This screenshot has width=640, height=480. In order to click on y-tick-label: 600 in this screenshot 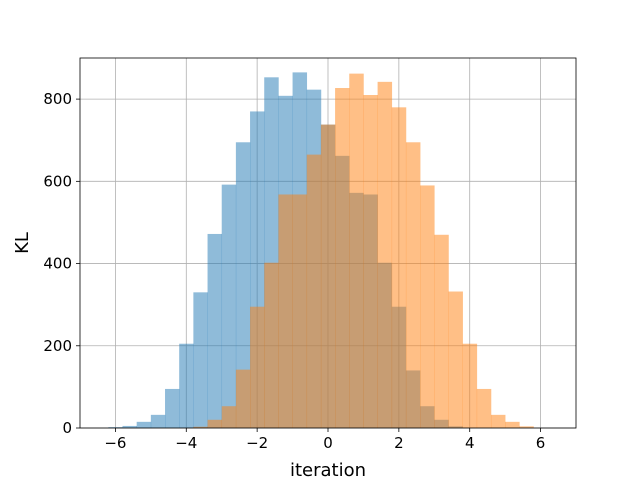, I will do `click(57, 181)`.